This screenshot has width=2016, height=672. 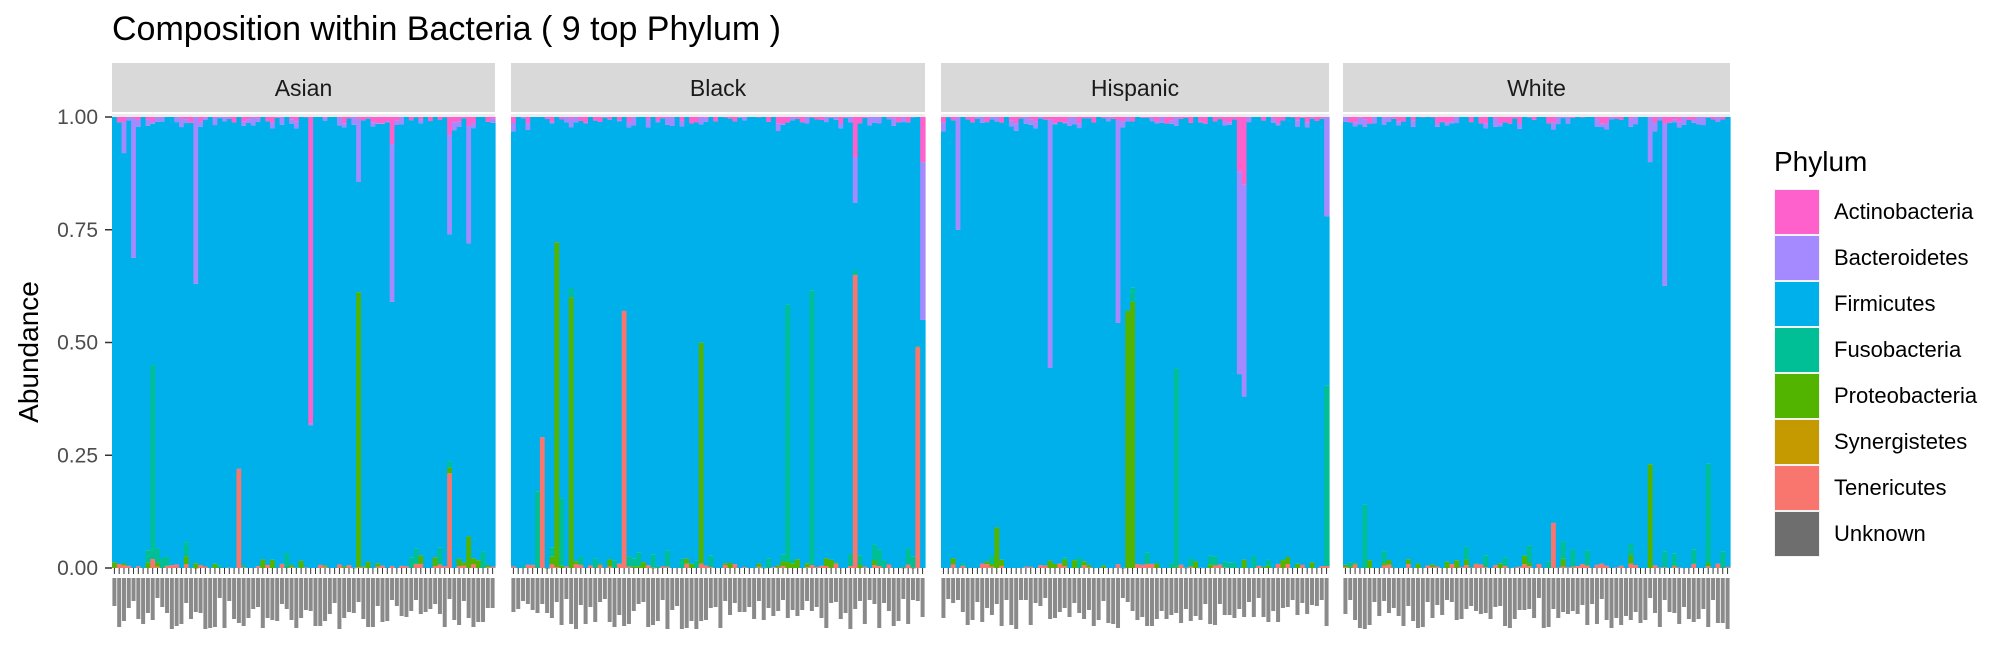 What do you see at coordinates (1135, 598) in the screenshot?
I see `x-axis` at bounding box center [1135, 598].